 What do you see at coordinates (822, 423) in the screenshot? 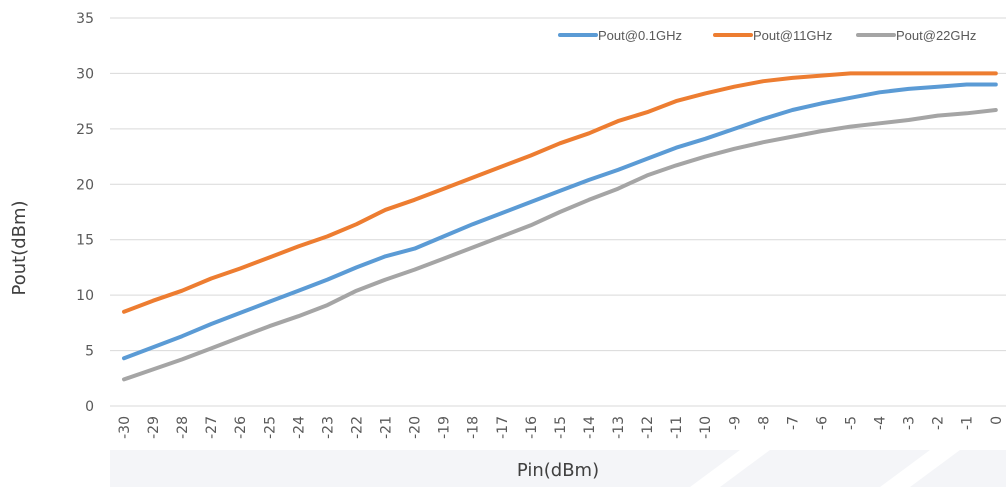
I see `x-tick-label: -6` at bounding box center [822, 423].